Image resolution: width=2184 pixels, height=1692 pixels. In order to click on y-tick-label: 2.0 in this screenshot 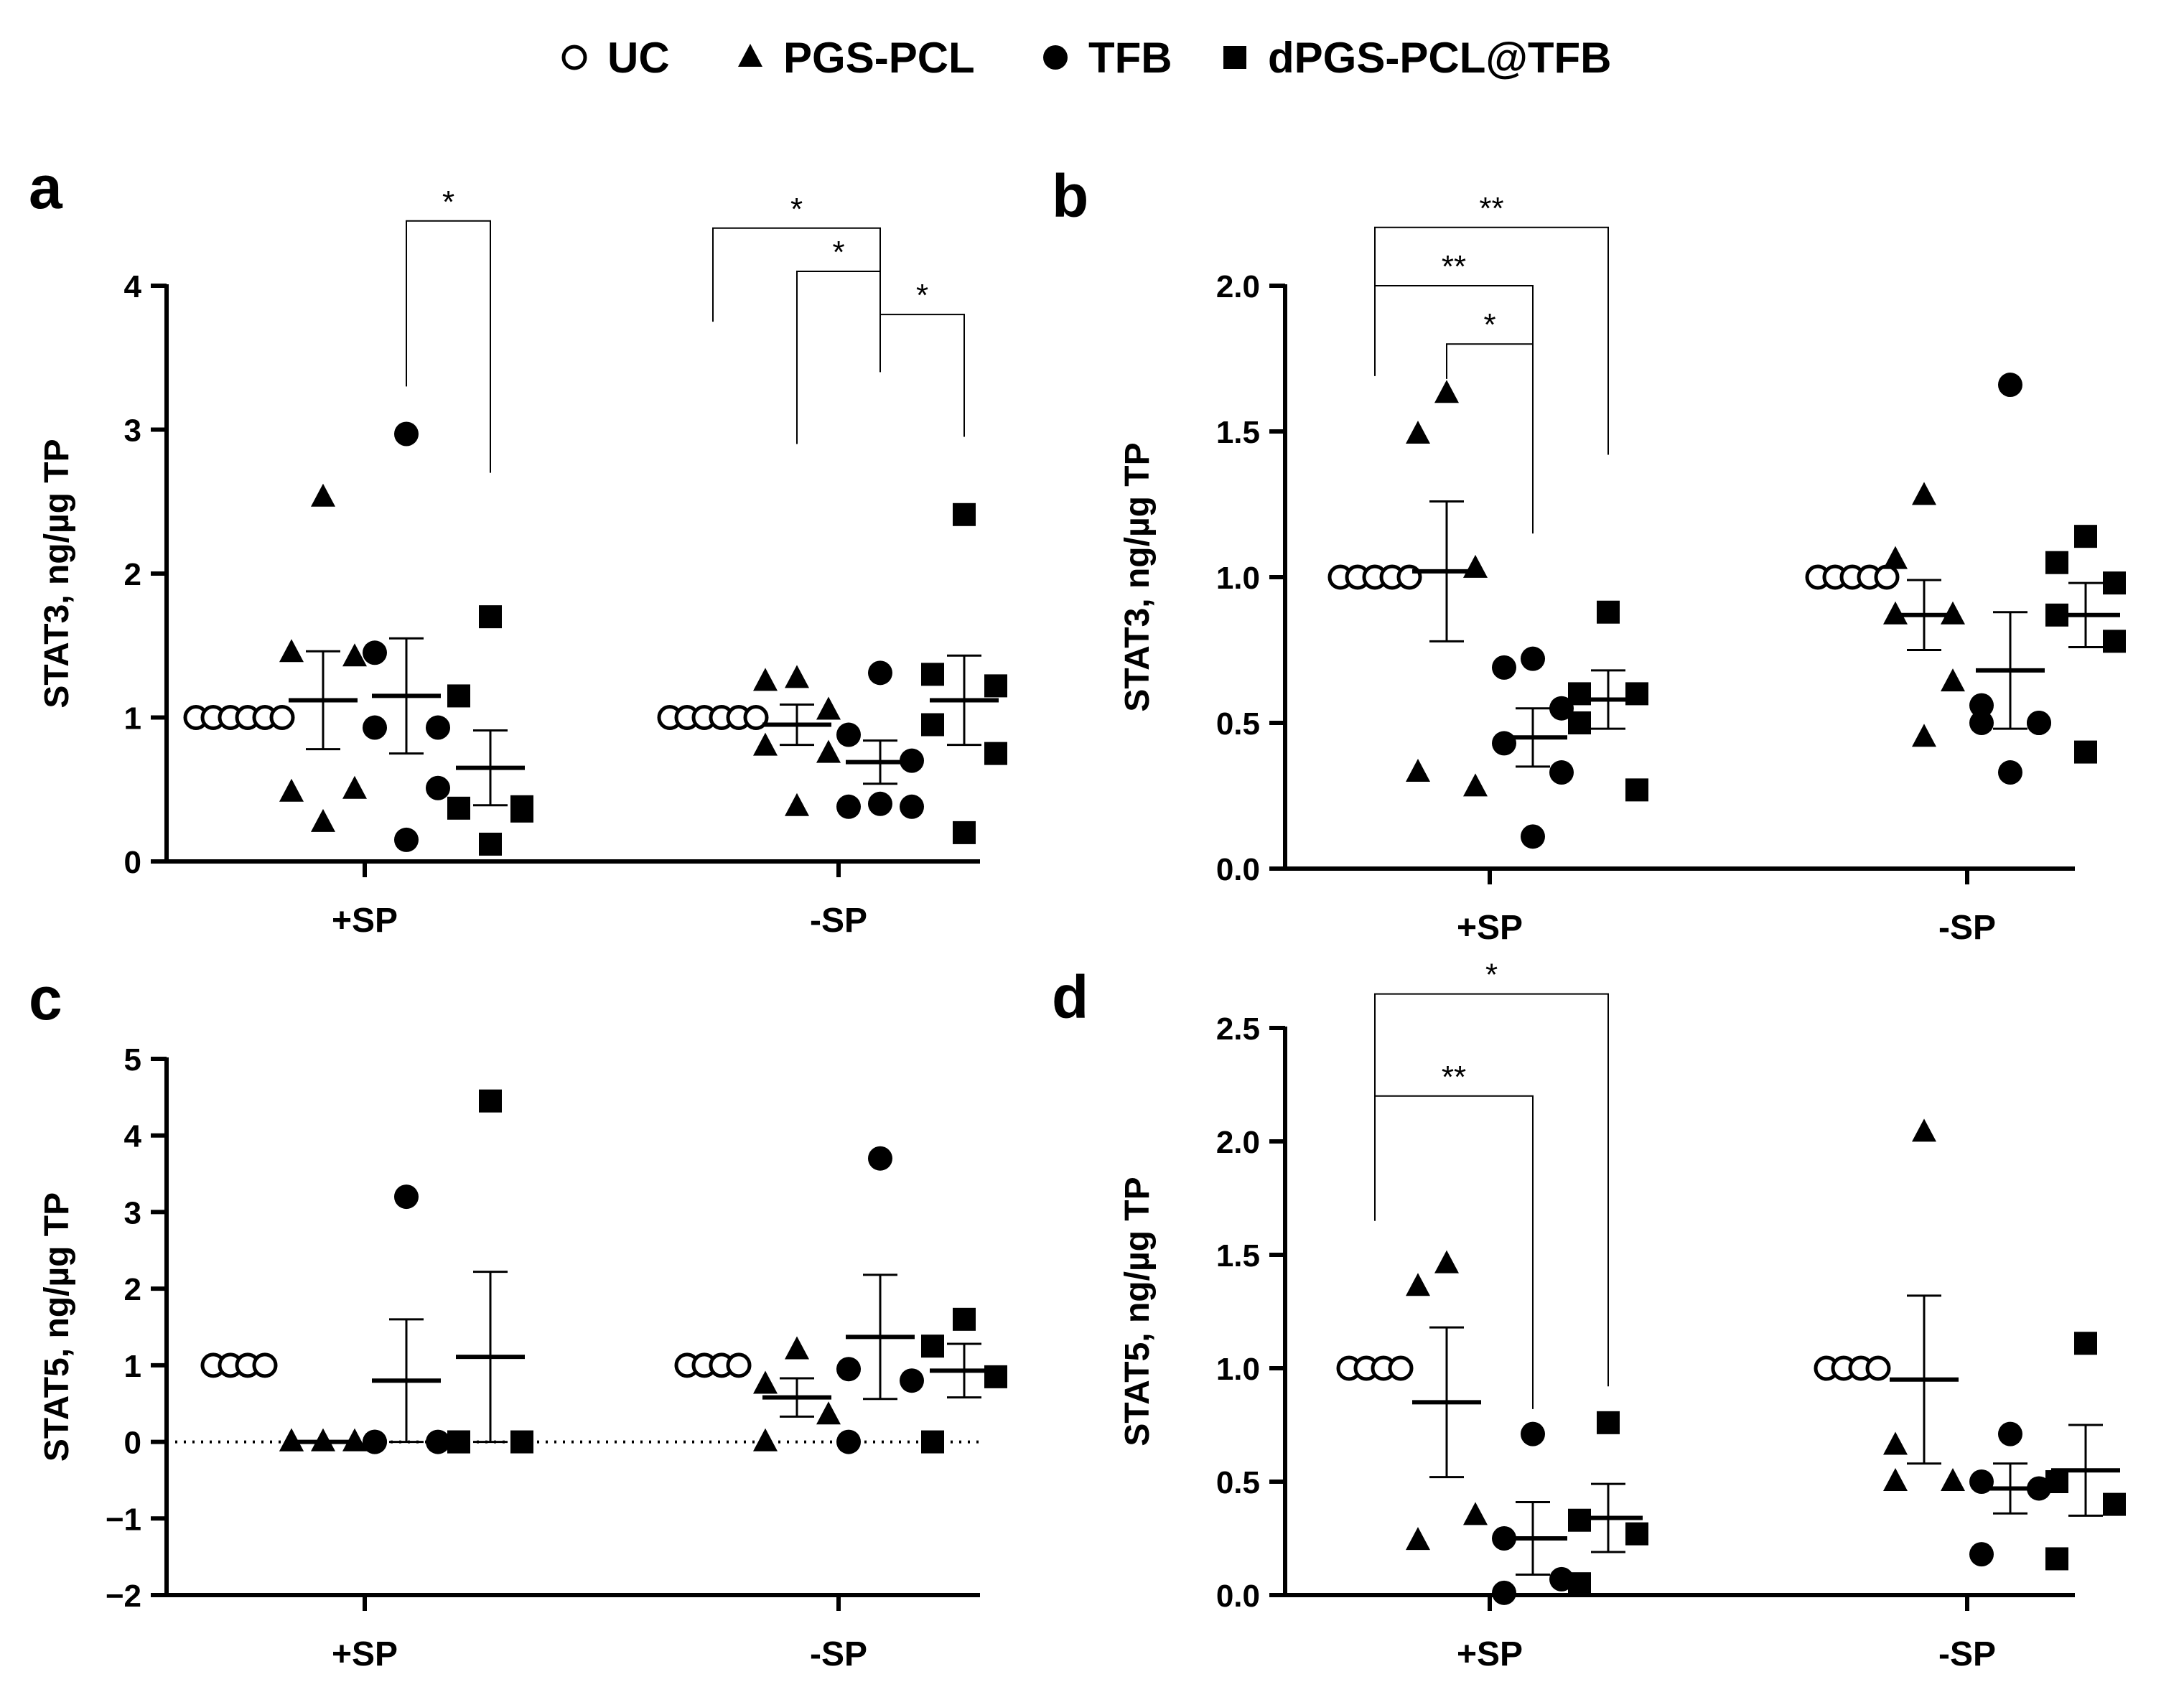, I will do `click(1238, 286)`.